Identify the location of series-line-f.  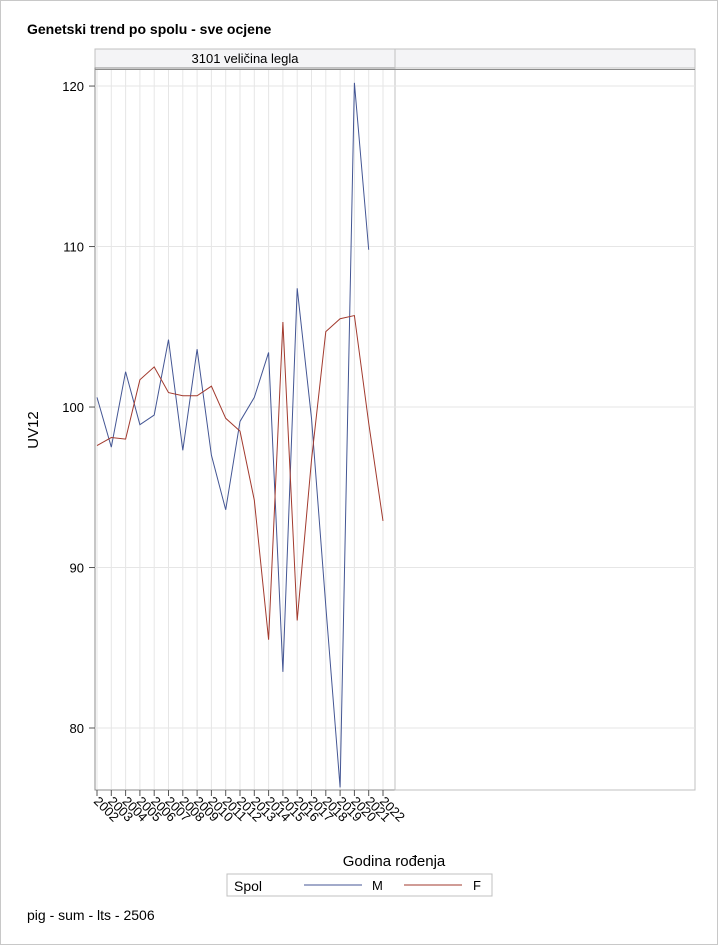
(240, 477).